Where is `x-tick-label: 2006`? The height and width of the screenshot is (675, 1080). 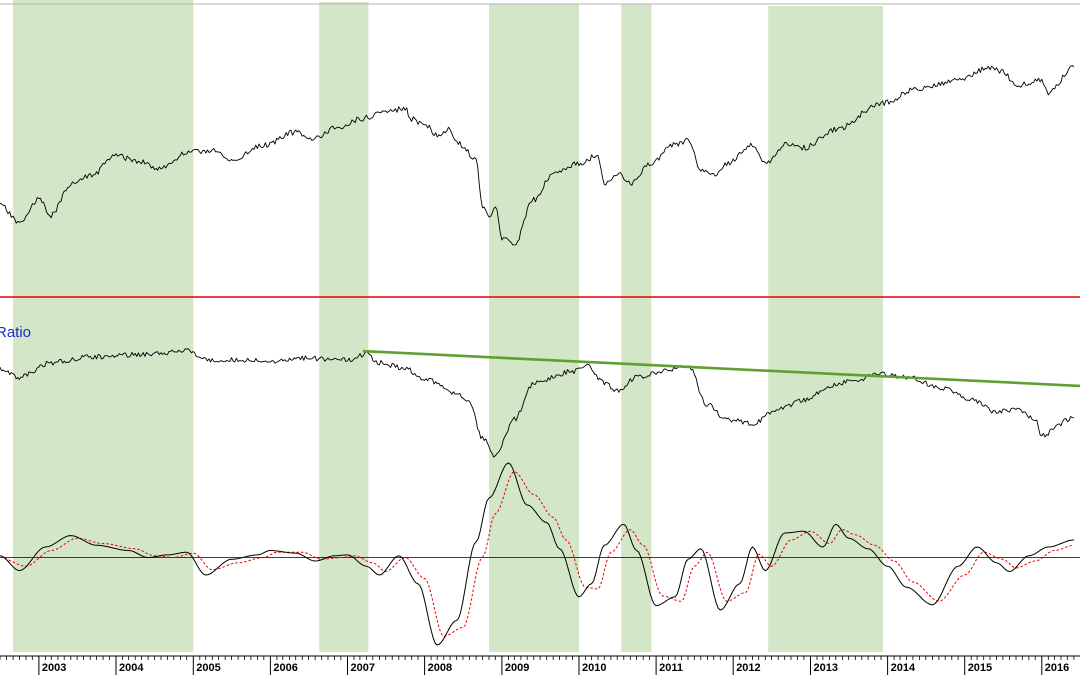
x-tick-label: 2006 is located at coordinates (285, 668).